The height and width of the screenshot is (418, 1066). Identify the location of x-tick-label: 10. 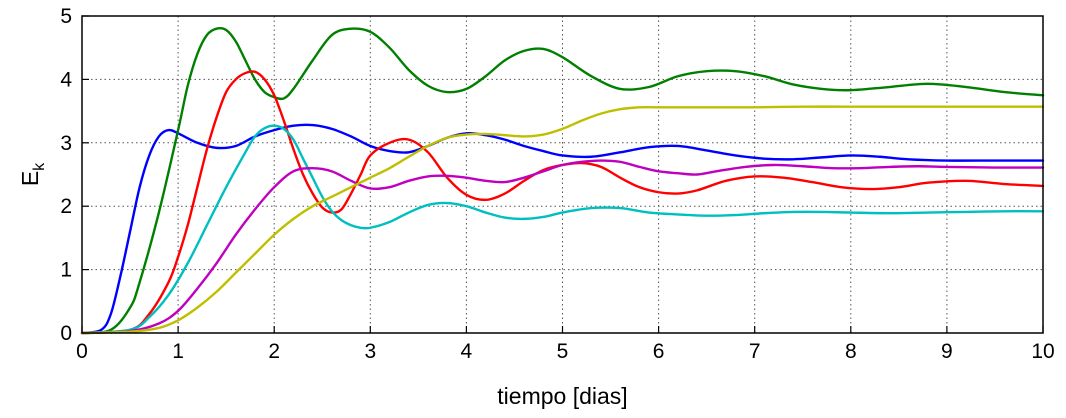
(1042, 351).